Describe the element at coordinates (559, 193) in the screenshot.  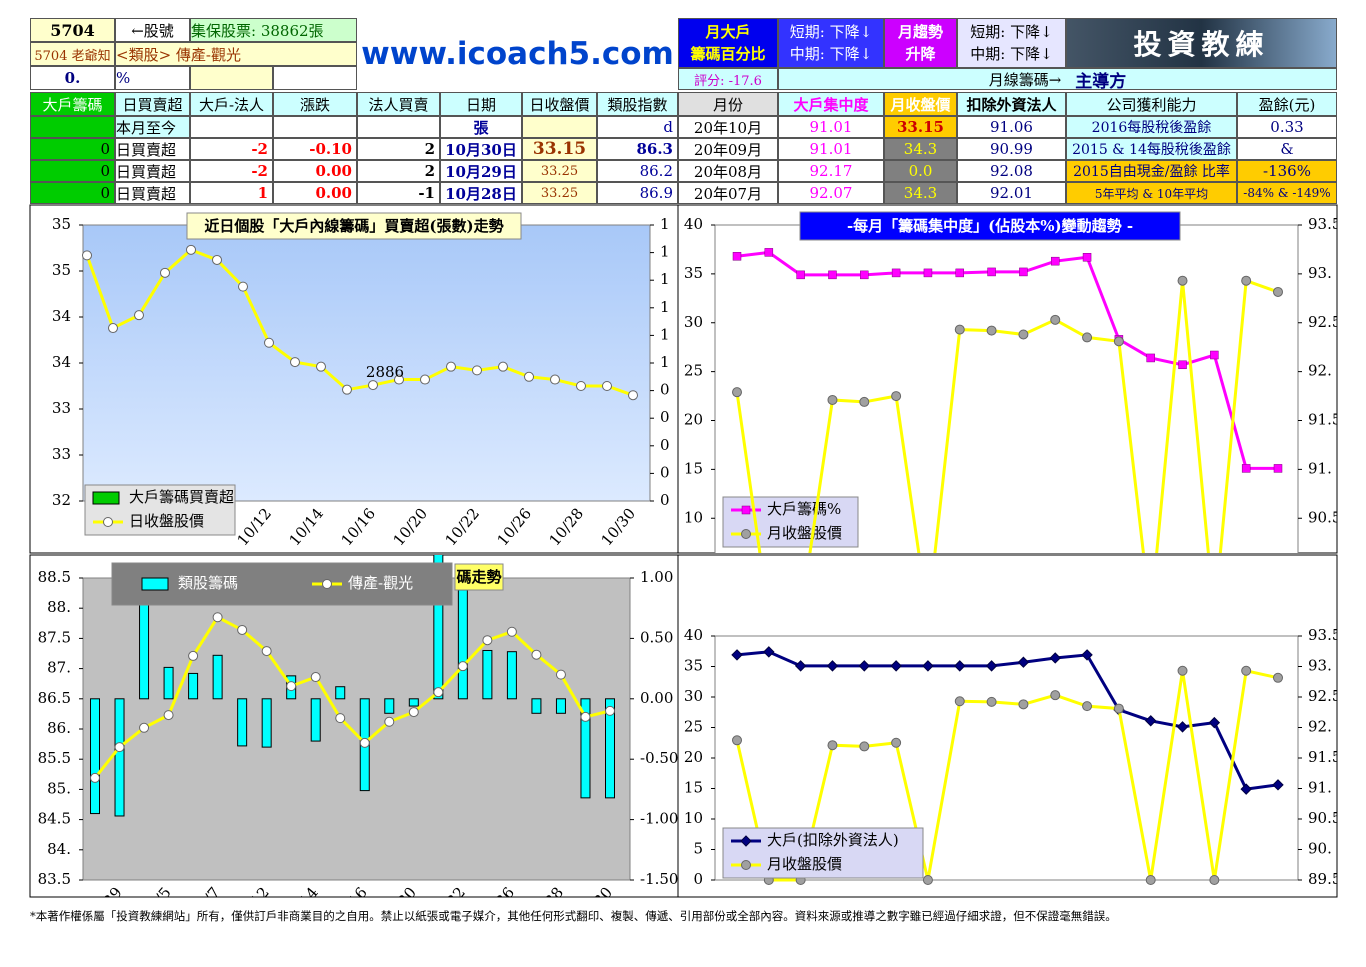
I see `table-cell: 33.25` at that location.